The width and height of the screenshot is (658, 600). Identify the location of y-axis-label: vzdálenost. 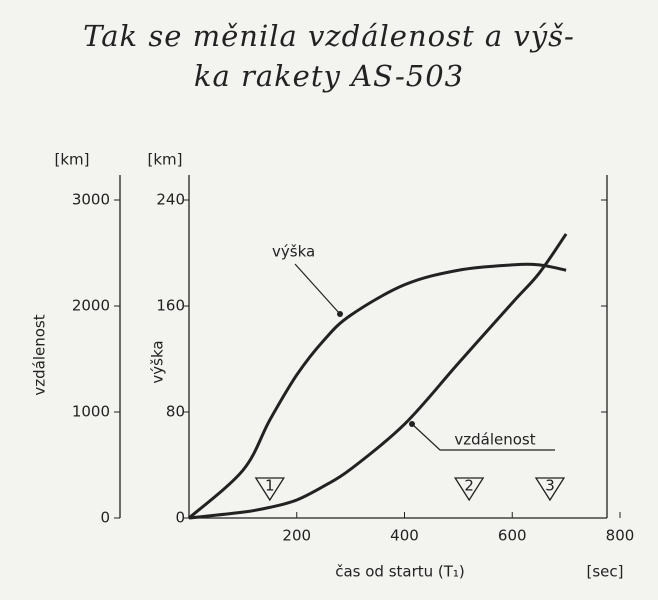
(40, 354).